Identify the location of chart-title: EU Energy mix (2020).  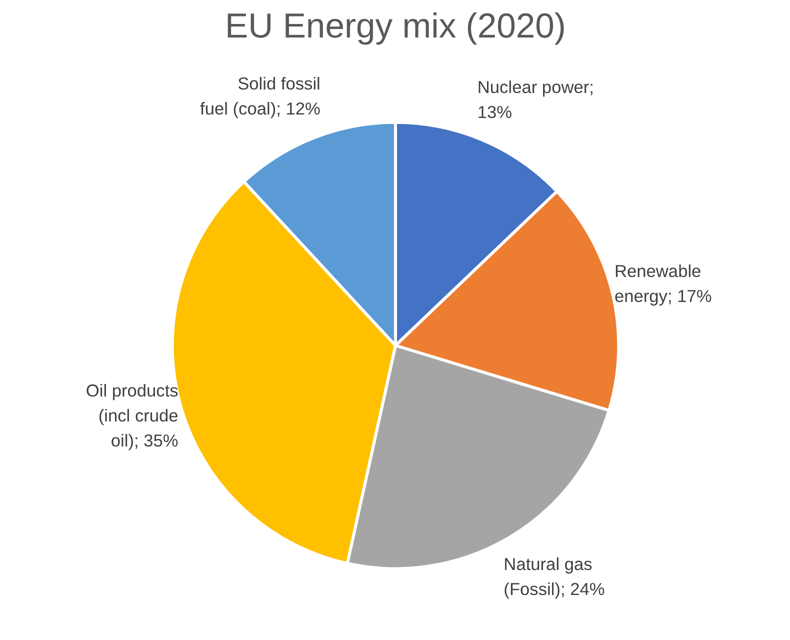
(395, 27).